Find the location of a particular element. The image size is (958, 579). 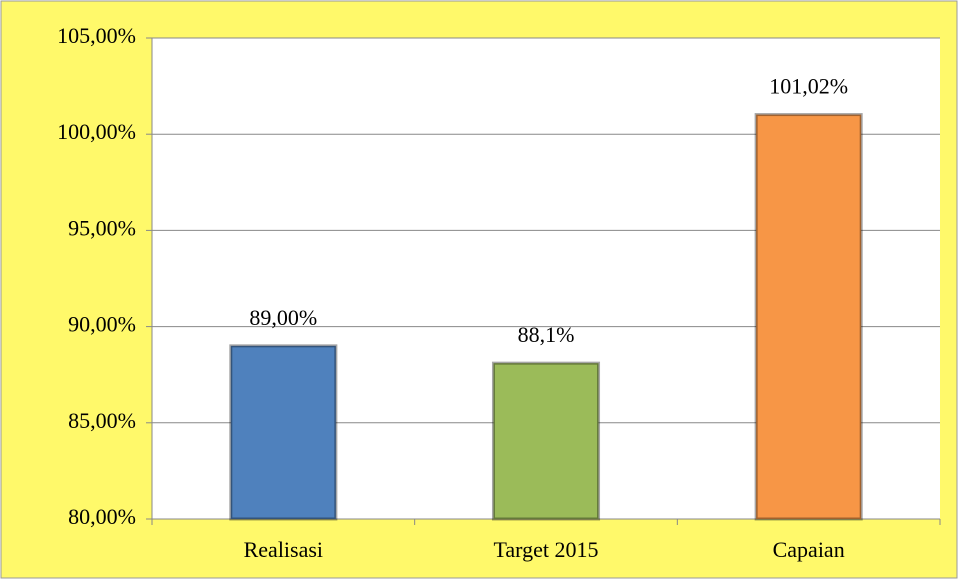

x-tick-label: Realisasi is located at coordinates (283, 549).